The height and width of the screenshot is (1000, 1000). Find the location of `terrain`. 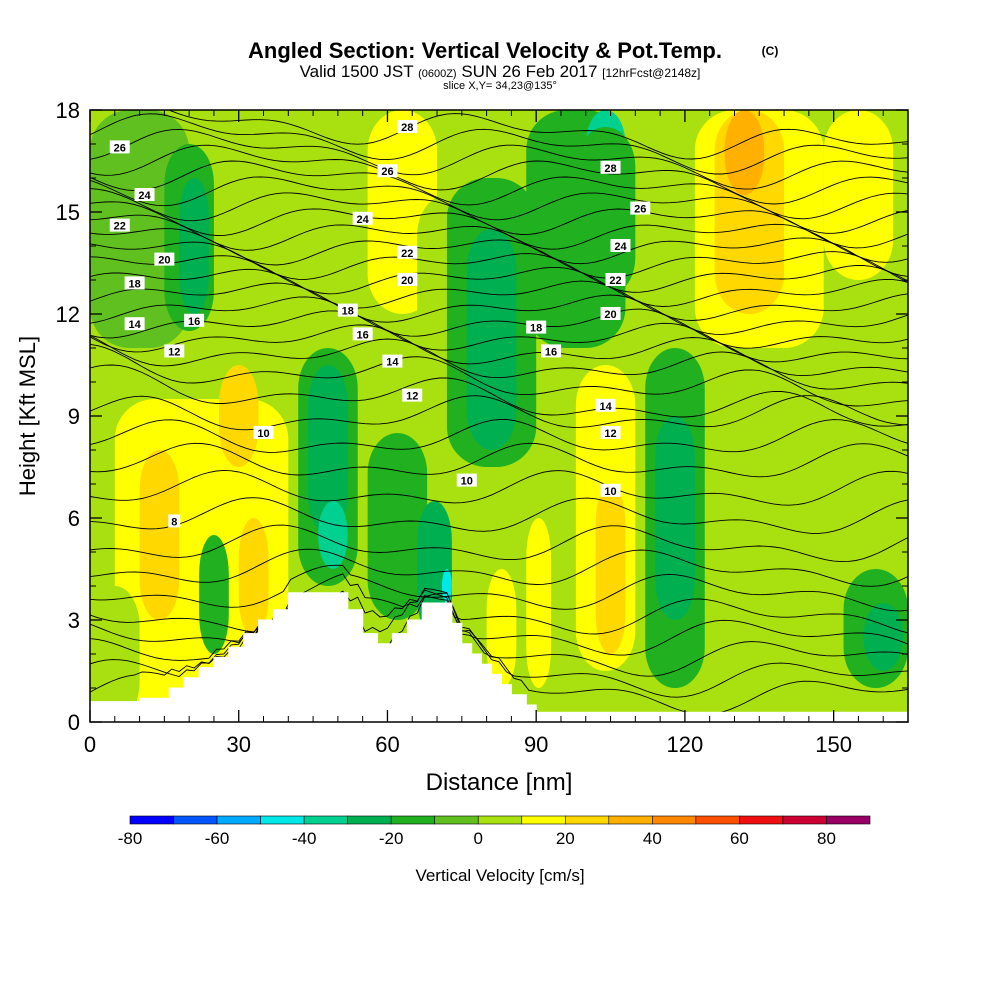

terrain is located at coordinates (499, 657).